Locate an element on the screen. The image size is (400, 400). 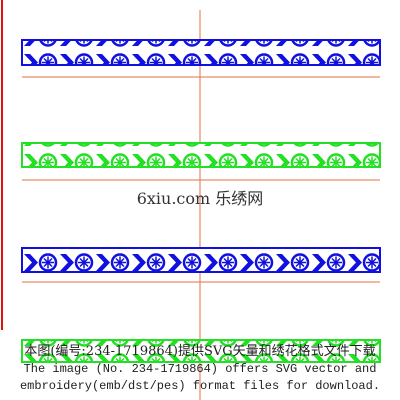
notice-cn: 本图(编号:234-1719864)提供SVG矢量和绣花格式文件下载 is located at coordinates (199, 351).